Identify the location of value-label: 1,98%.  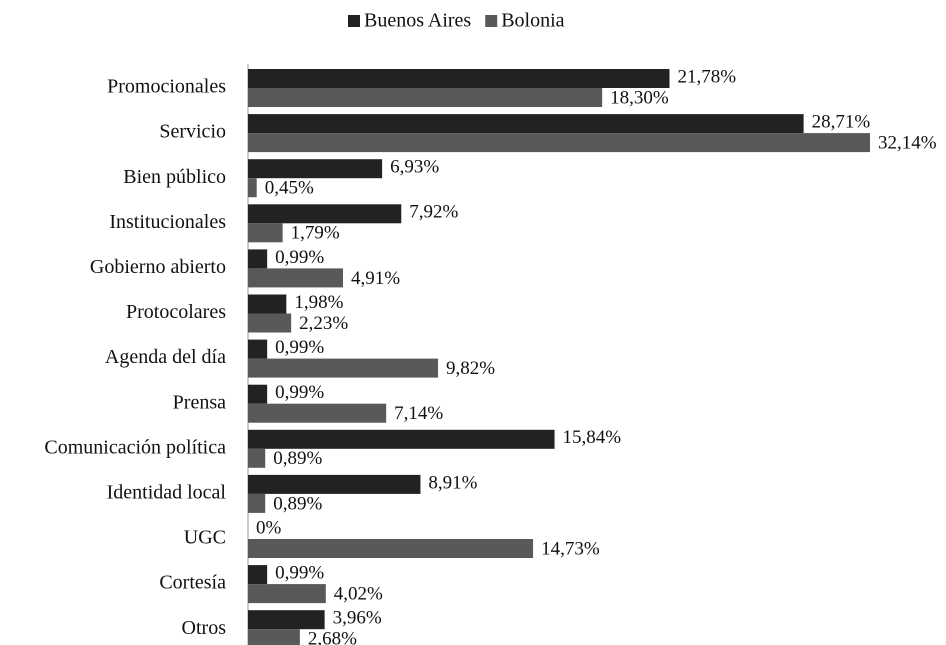
(318, 302).